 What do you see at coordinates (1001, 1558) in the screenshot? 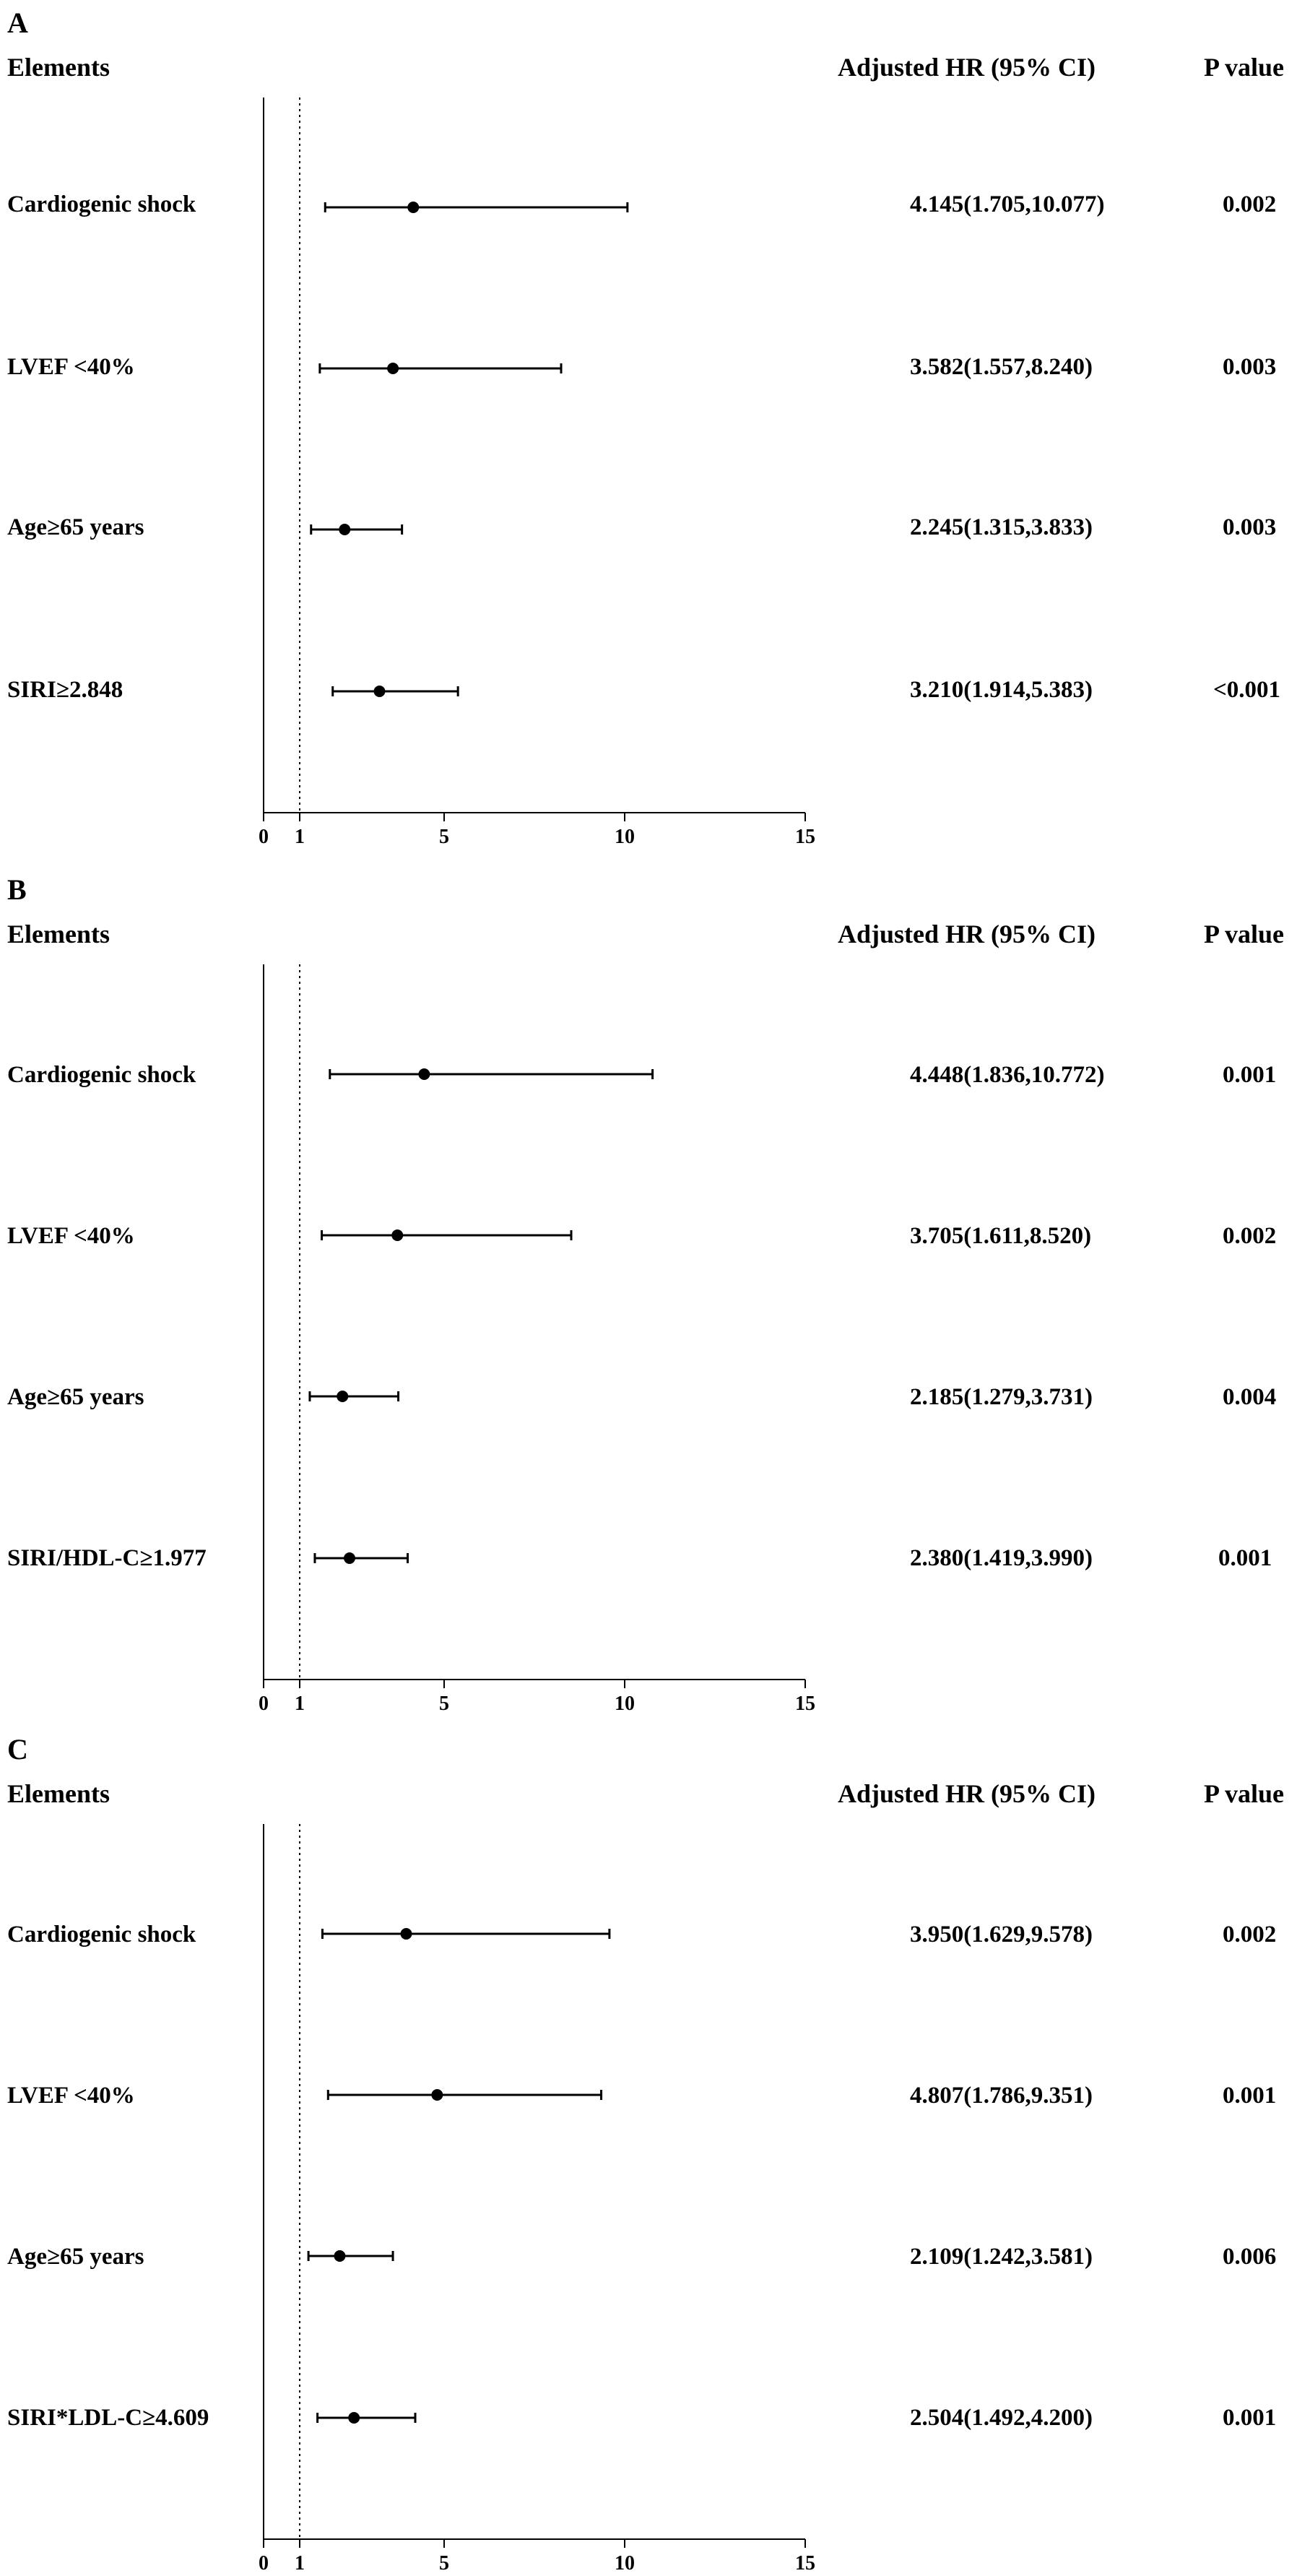
I see `hr-value: 2.380(1.419,3.990)` at bounding box center [1001, 1558].